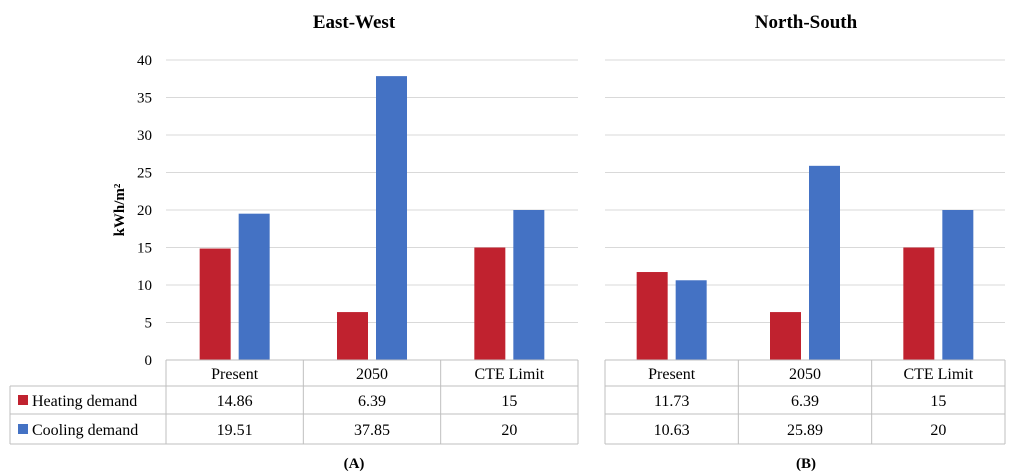 The width and height of the screenshot is (1011, 475). What do you see at coordinates (806, 22) in the screenshot?
I see `chart-title: North-South` at bounding box center [806, 22].